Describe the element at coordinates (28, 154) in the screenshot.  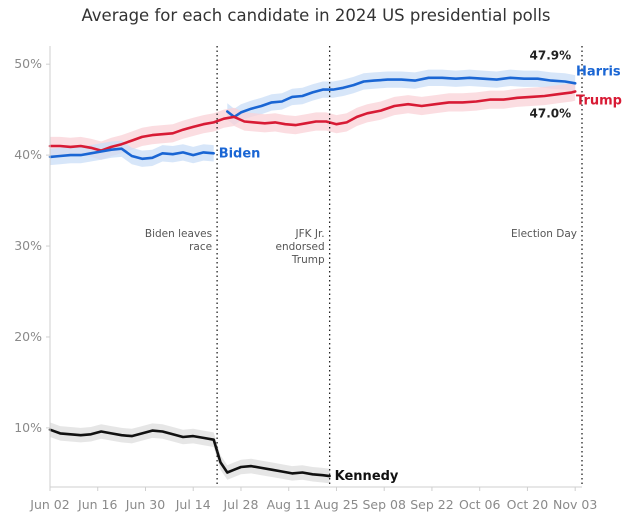
I see `y-tick-label: 40%` at that location.